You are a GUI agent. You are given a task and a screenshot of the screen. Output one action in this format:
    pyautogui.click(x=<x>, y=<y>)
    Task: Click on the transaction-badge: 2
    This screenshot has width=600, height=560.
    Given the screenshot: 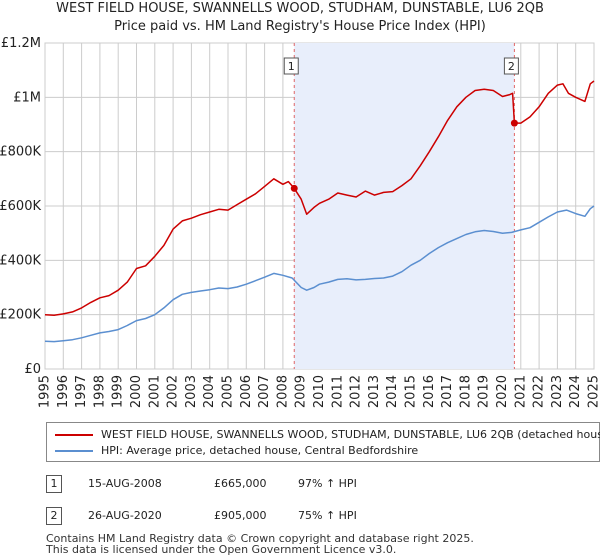 What is the action you would take?
    pyautogui.click(x=54, y=516)
    